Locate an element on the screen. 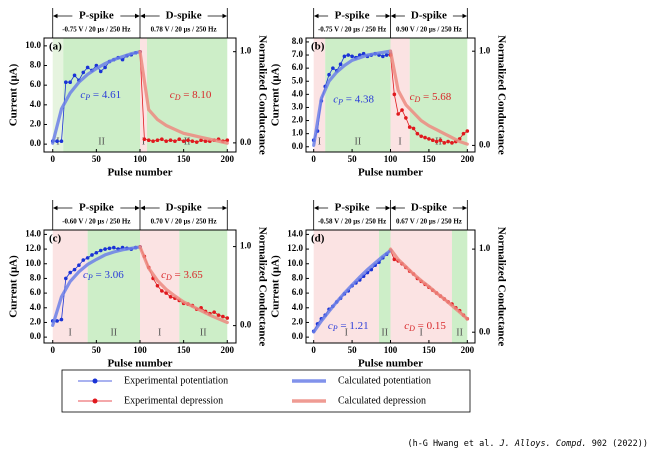 This screenshot has width=657, height=460. x-tick-label: 200 is located at coordinates (228, 350).